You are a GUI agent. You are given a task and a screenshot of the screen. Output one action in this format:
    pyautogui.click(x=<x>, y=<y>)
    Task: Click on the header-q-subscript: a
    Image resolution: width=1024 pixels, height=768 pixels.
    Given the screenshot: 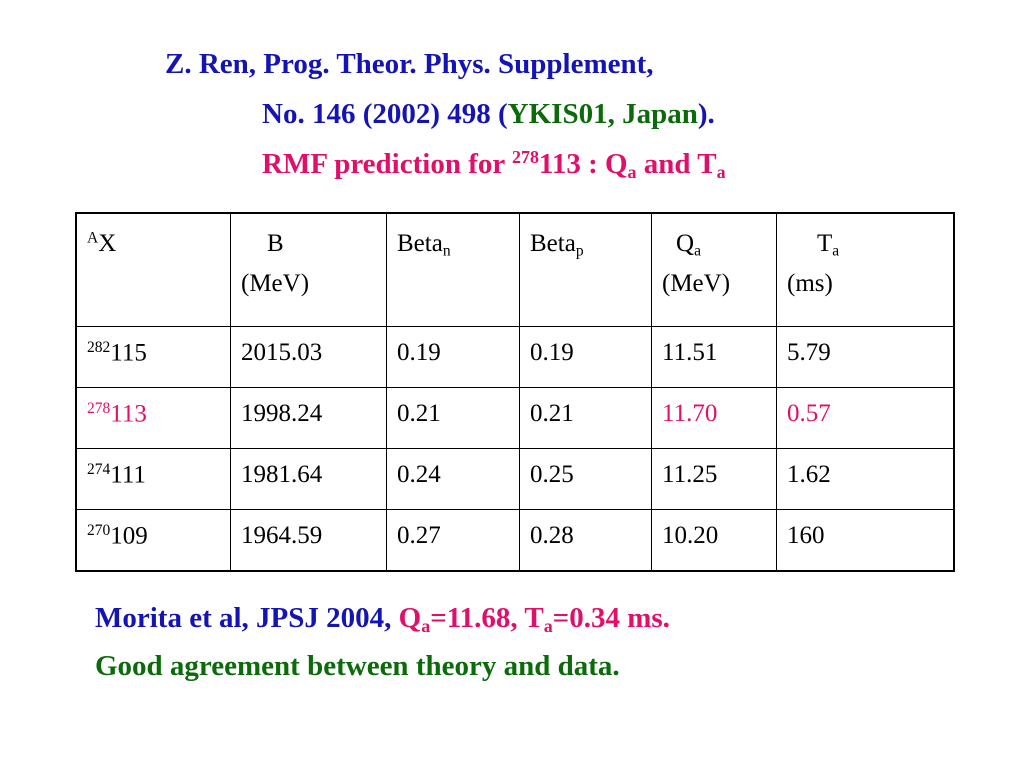 What is the action you would take?
    pyautogui.click(x=697, y=251)
    